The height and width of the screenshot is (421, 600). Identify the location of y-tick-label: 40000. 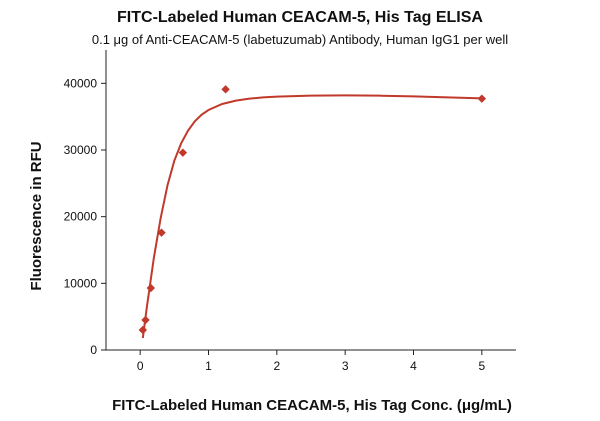
(81, 83).